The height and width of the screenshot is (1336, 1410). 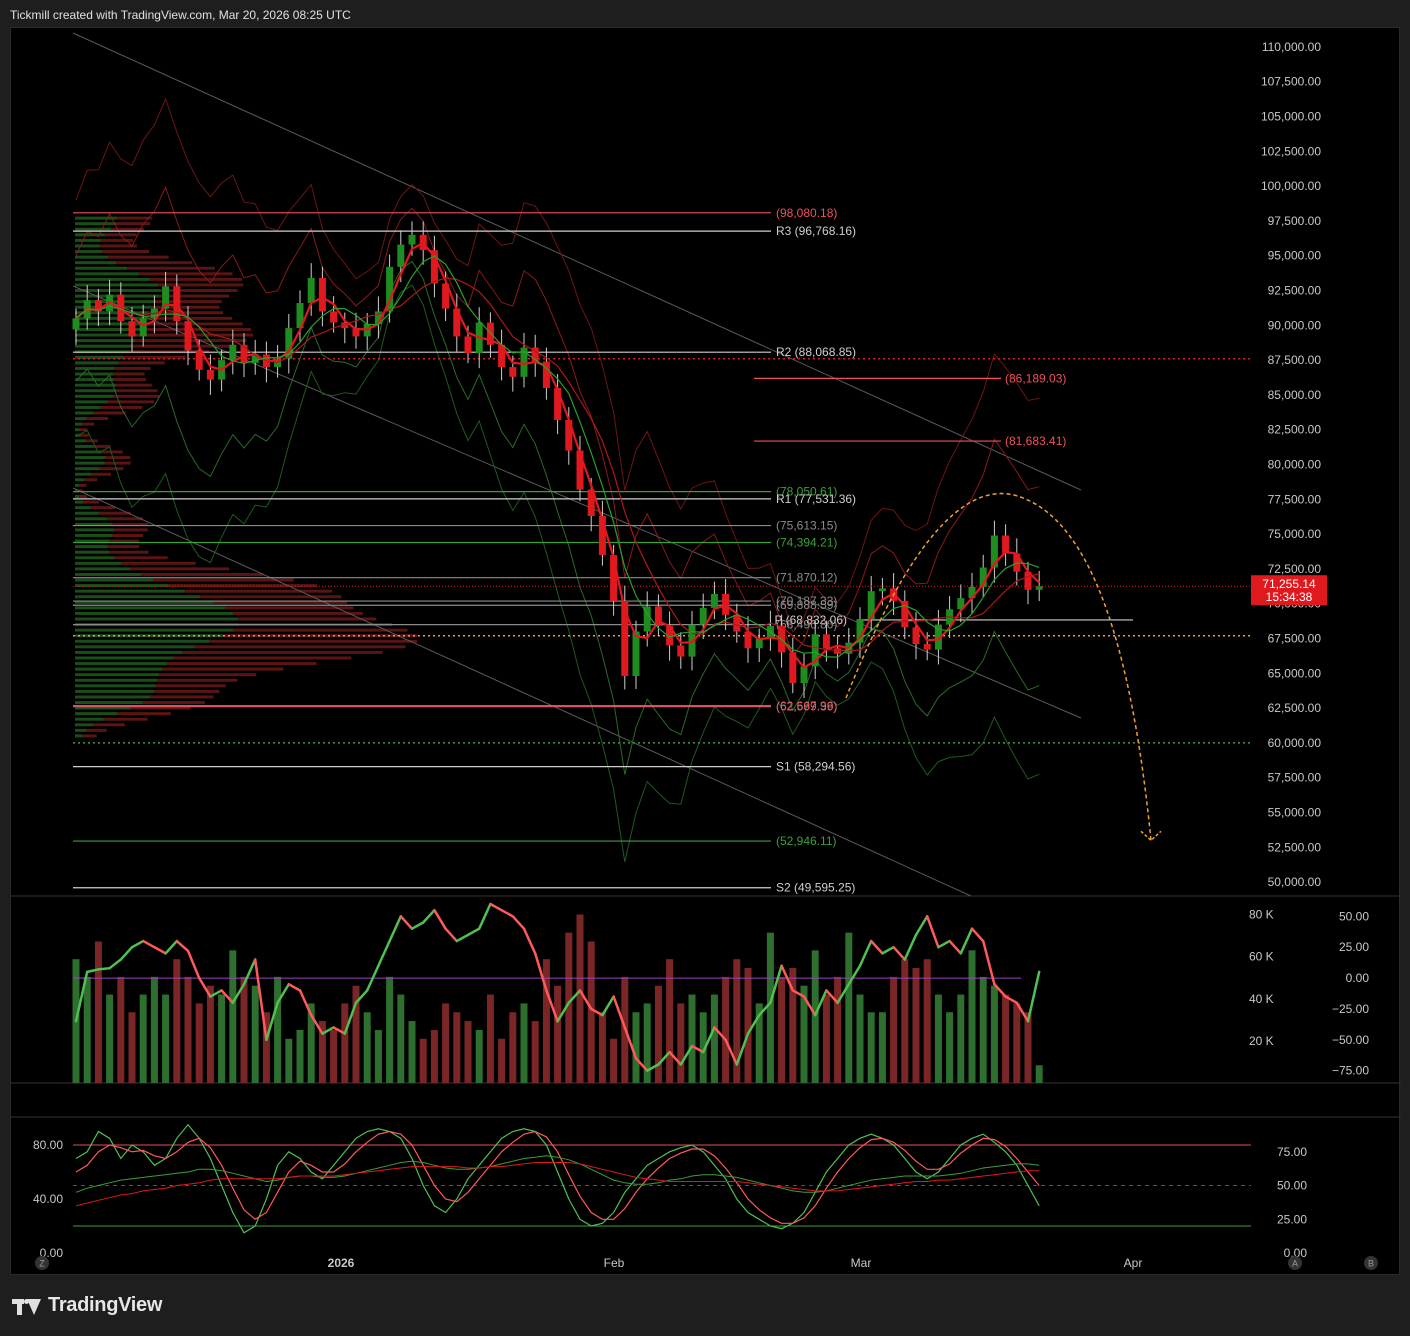 What do you see at coordinates (42, 1263) in the screenshot?
I see `zoom-reset-icon` at bounding box center [42, 1263].